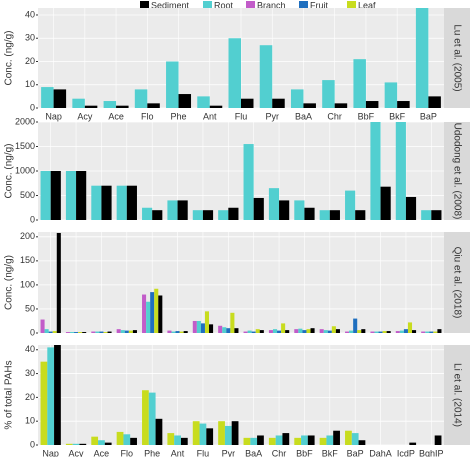 This screenshot has width=474, height=462. I want to click on x-tick-label: Flu, so click(241, 116).